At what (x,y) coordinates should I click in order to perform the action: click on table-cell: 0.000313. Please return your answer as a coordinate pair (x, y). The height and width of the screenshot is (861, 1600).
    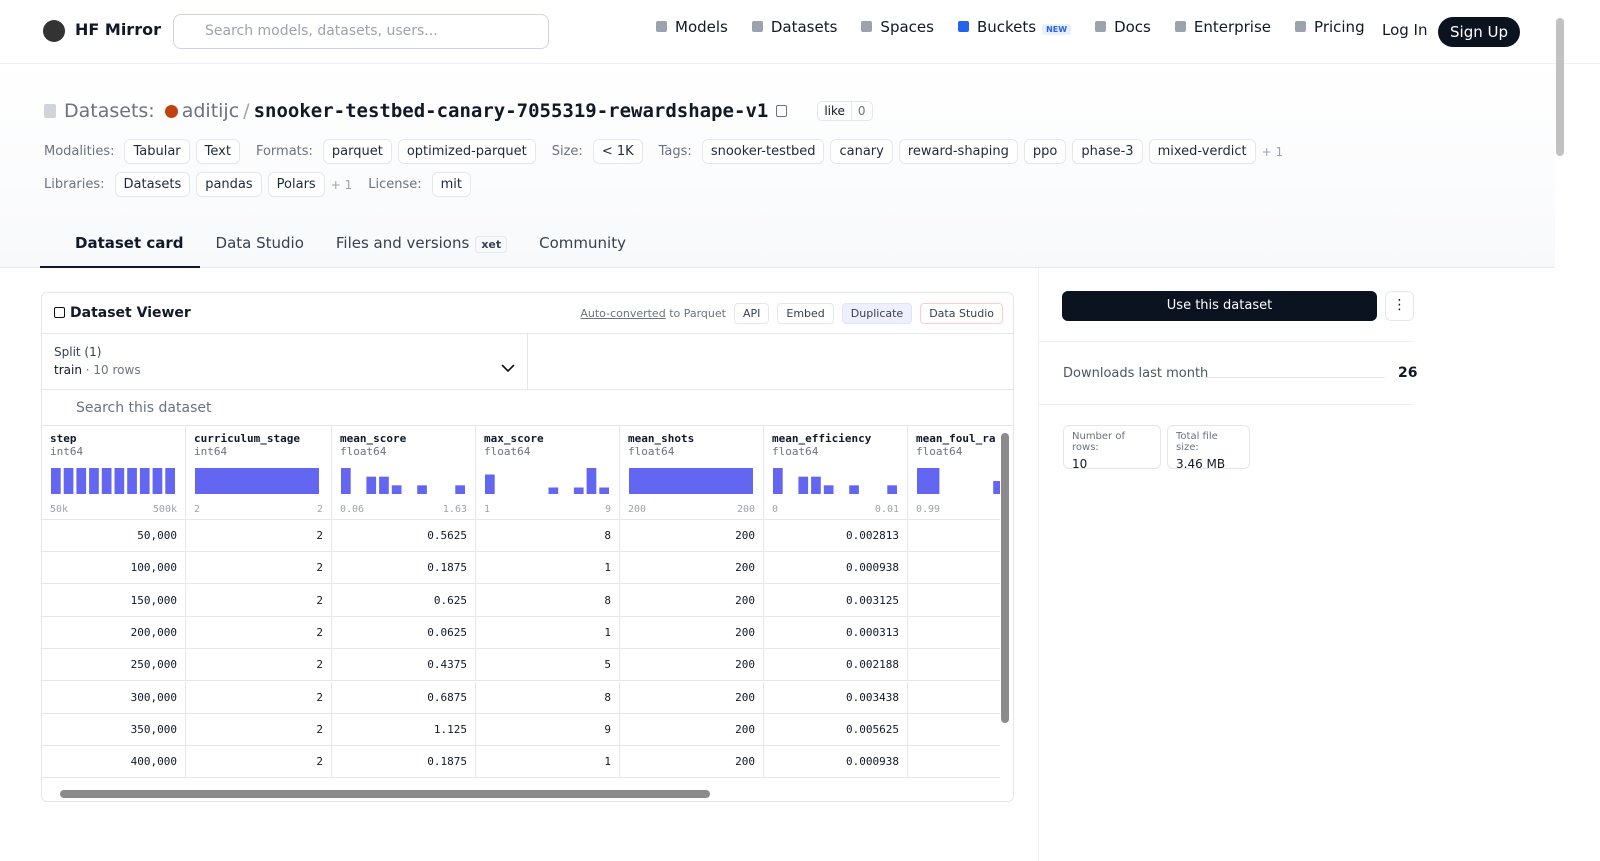
    Looking at the image, I should click on (836, 632).